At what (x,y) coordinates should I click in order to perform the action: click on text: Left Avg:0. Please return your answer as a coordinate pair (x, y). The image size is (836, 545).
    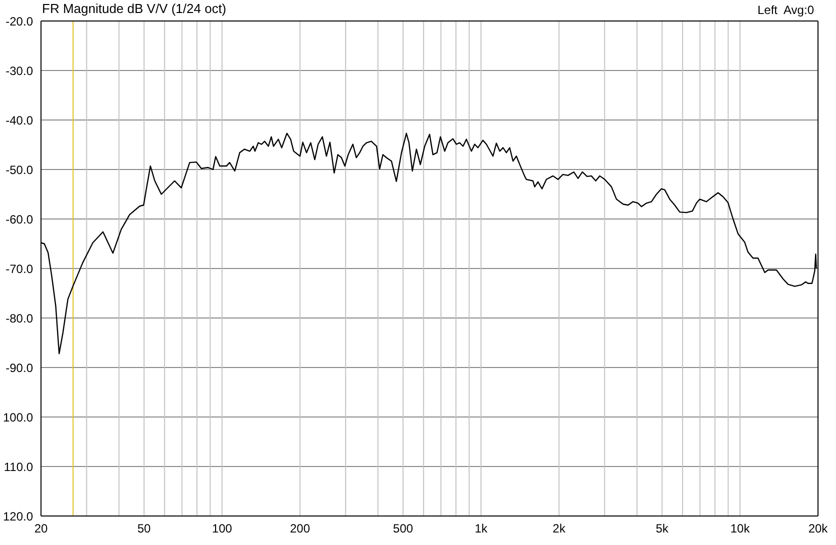
    Looking at the image, I should click on (786, 10).